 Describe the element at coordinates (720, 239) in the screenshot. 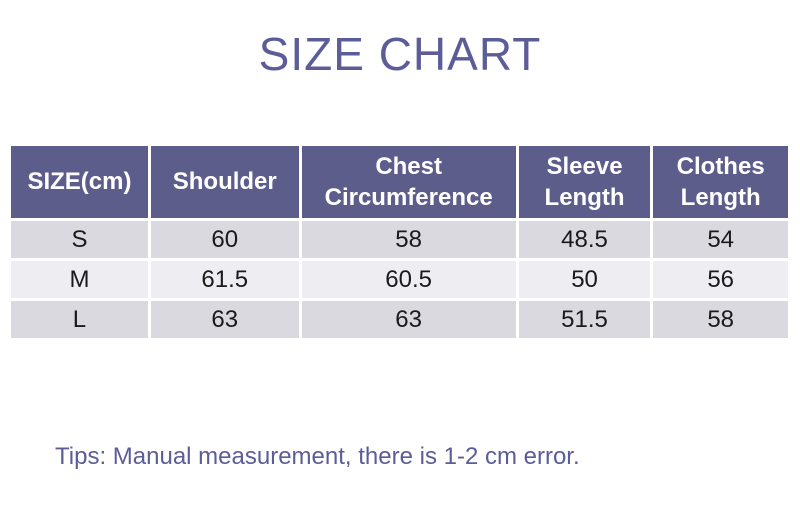

I see `table-cell: 54` at that location.